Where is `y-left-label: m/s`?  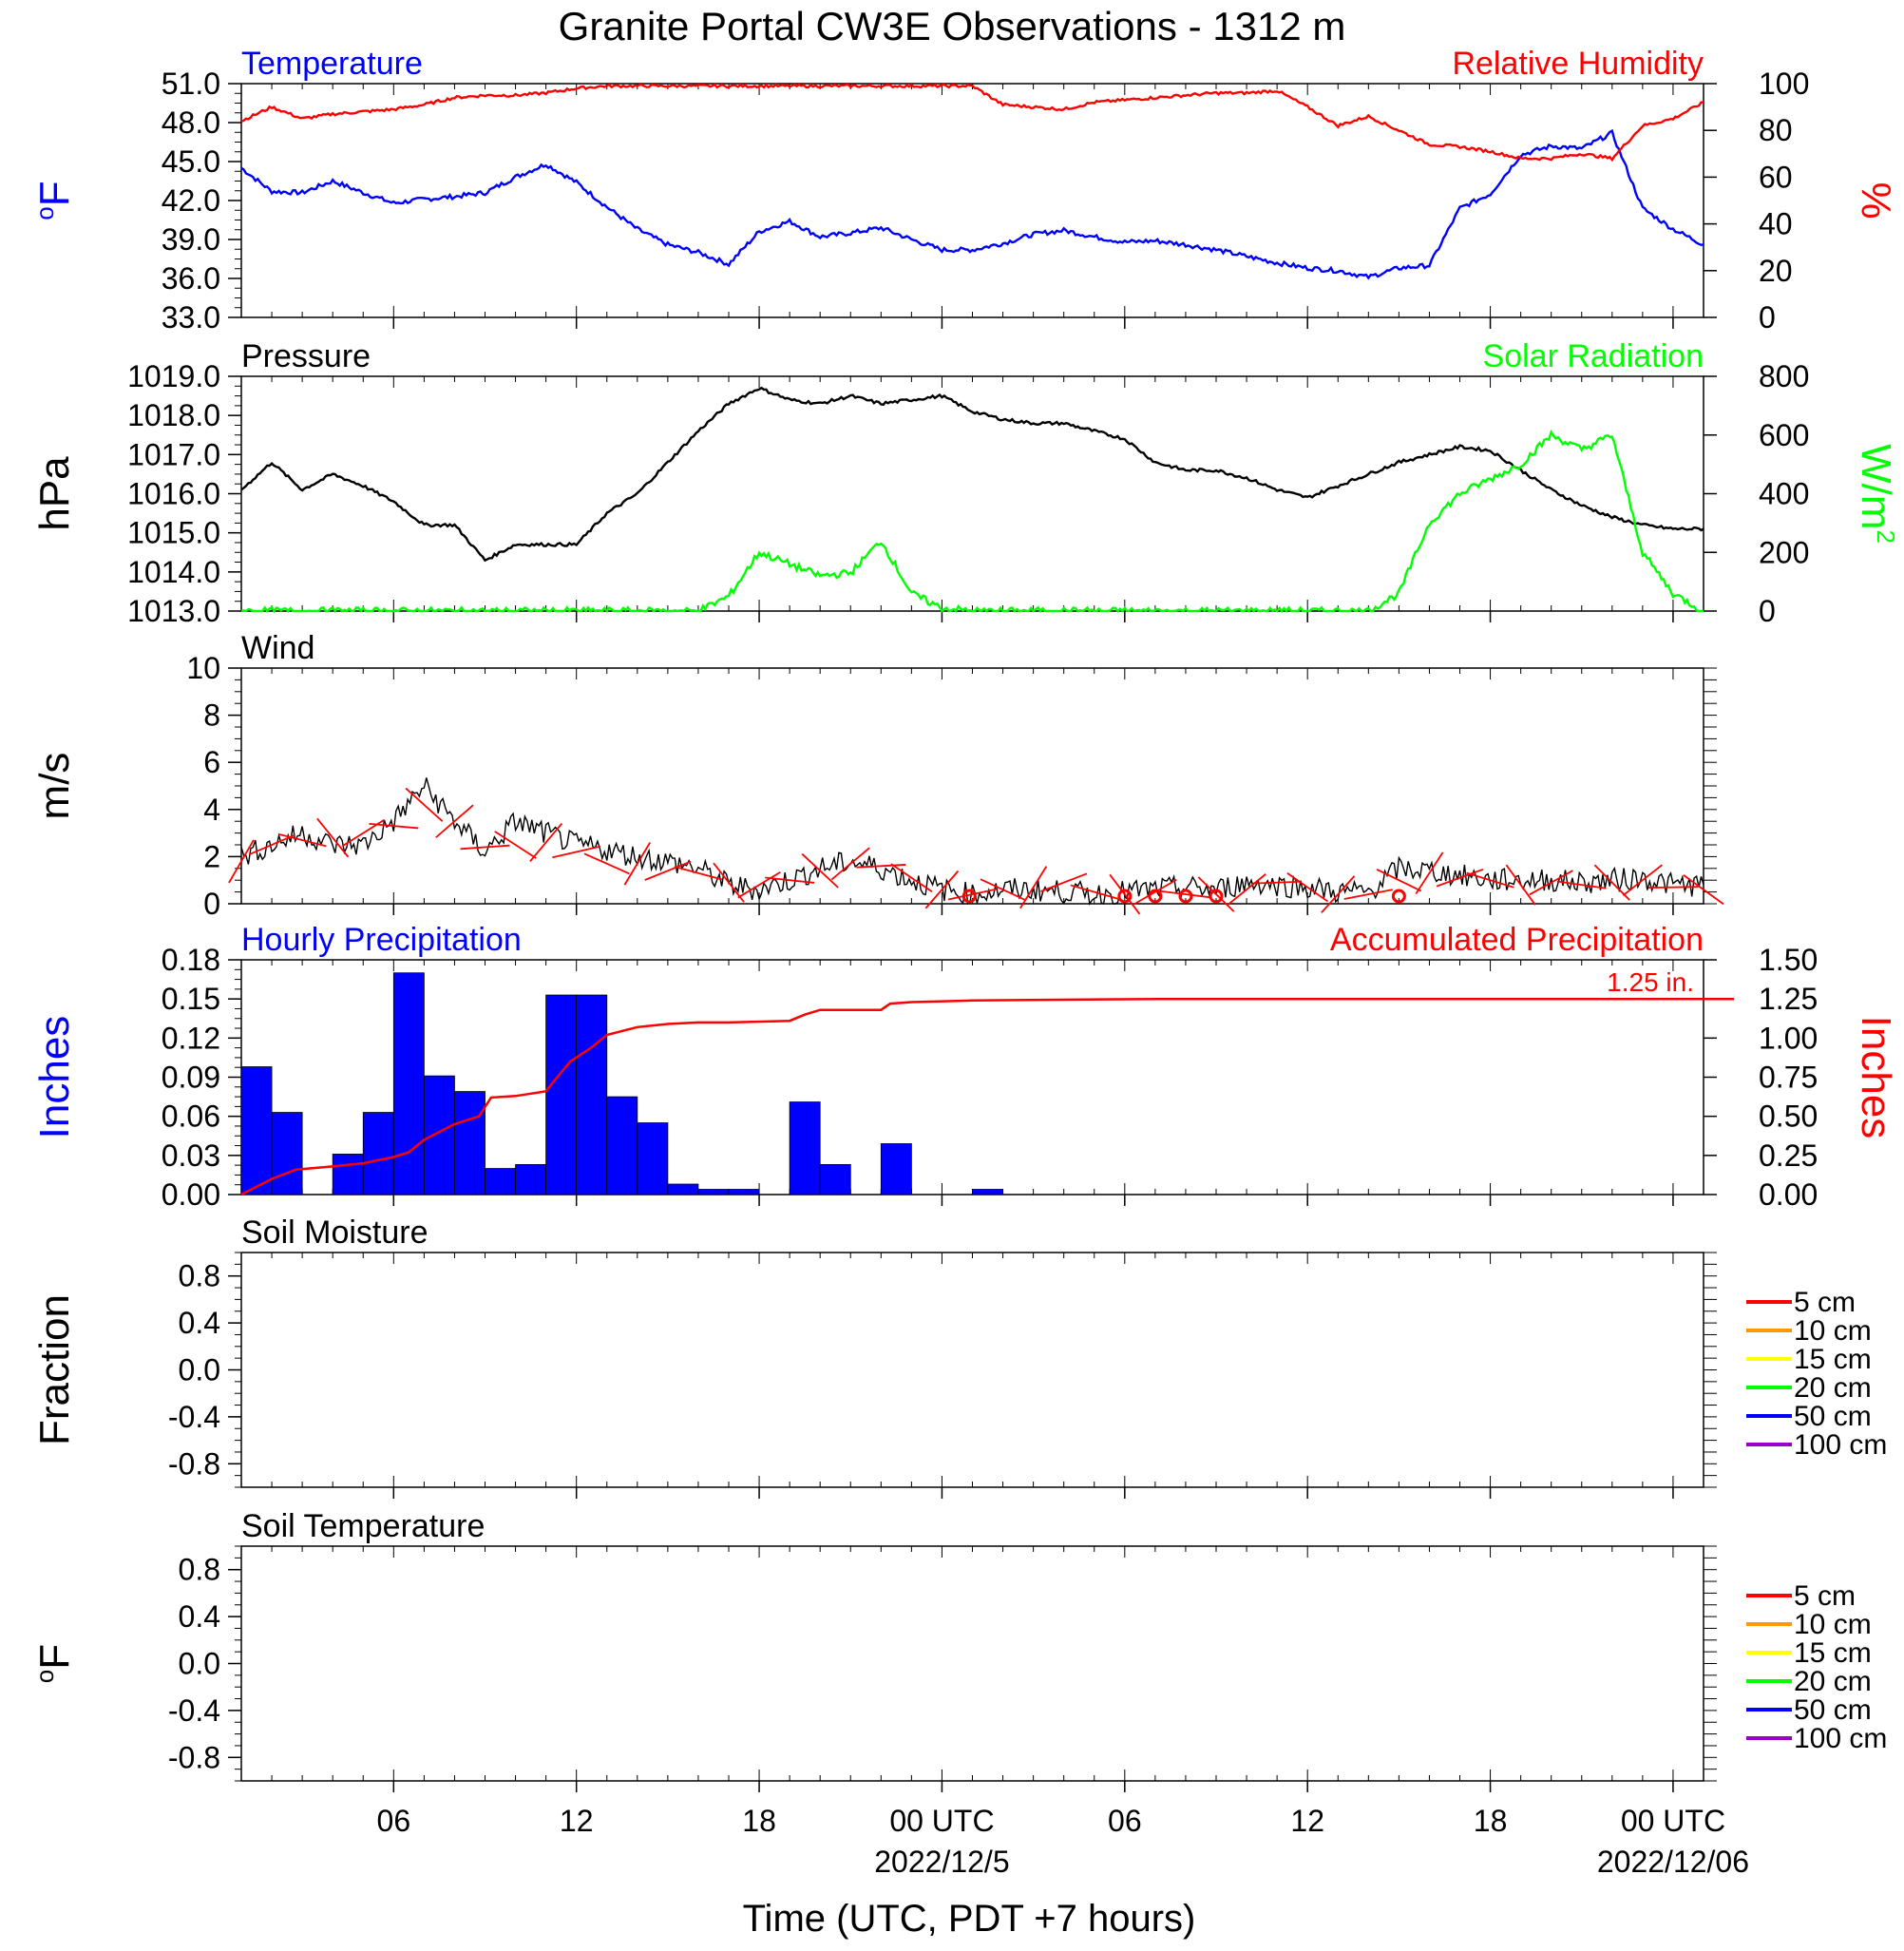 y-left-label: m/s is located at coordinates (55, 786).